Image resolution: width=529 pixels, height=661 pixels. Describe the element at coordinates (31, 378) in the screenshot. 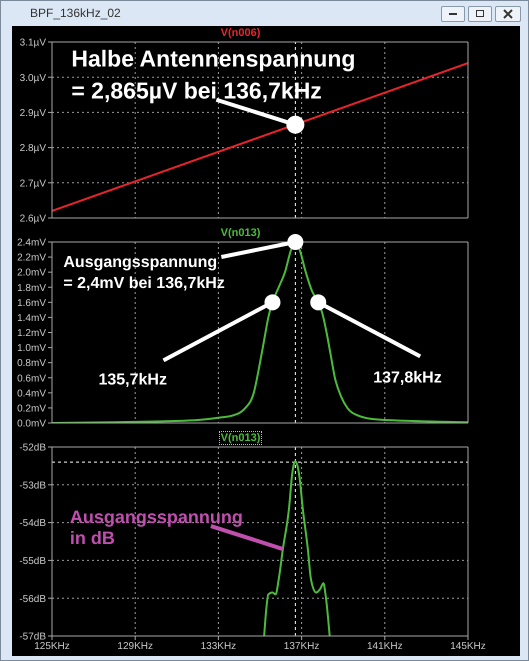

I see `y-tick-label: 0.6mV` at that location.